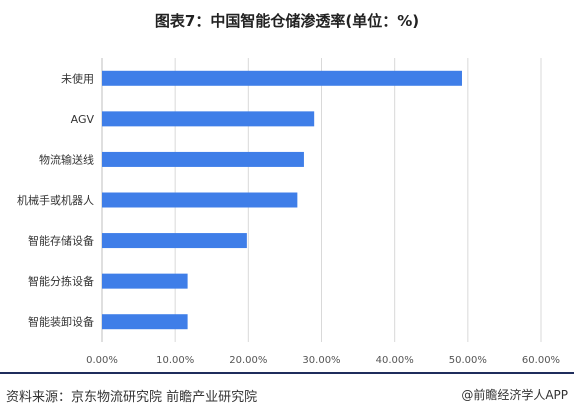 This screenshot has height=418, width=574. Describe the element at coordinates (287, 21) in the screenshot. I see `chart-title: 图表7：中国智能仓储渗透率(单位：%)` at that location.